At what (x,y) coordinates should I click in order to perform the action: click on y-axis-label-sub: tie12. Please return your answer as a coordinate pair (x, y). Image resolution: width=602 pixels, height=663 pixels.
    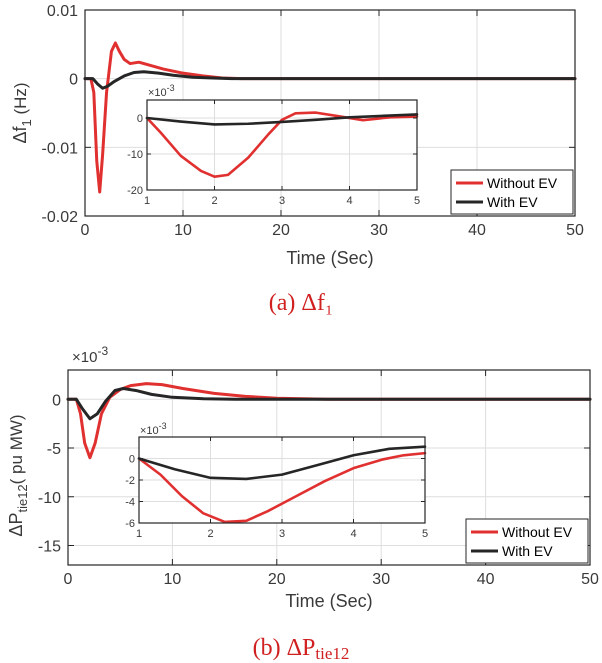
    Looking at the image, I should click on (22, 498).